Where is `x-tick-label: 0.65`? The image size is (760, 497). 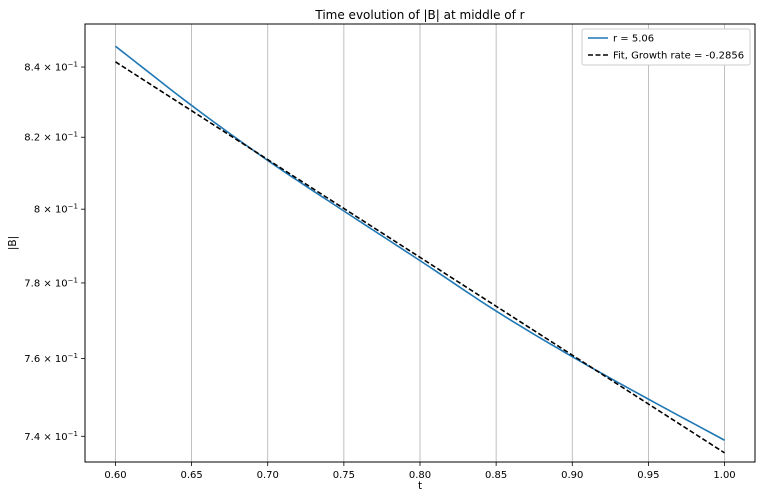 x-tick-label: 0.65 is located at coordinates (191, 475).